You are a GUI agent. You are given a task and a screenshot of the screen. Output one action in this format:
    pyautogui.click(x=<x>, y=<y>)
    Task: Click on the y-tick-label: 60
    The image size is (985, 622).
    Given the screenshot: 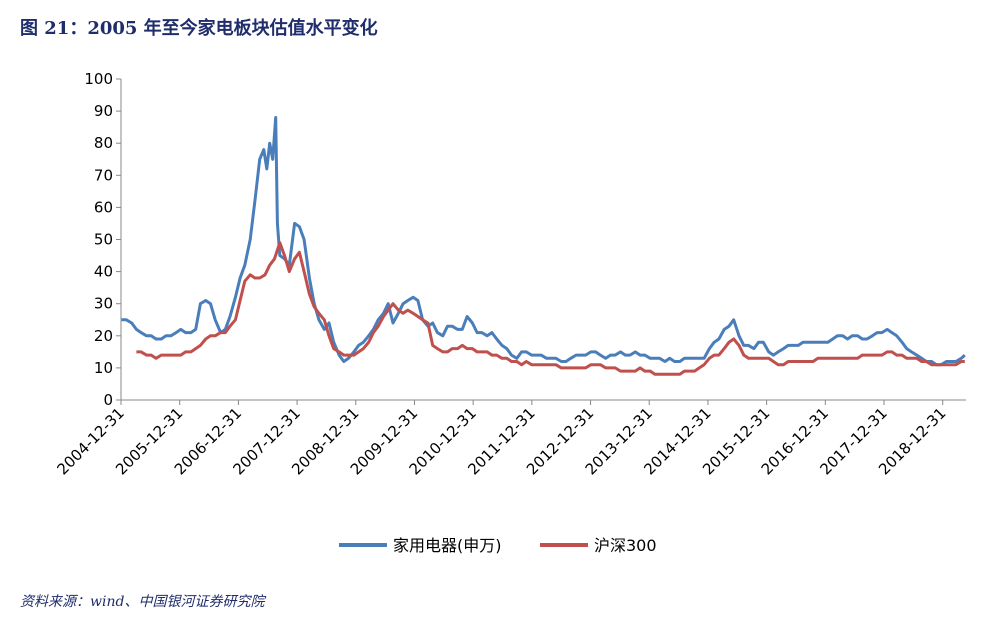 What is the action you would take?
    pyautogui.click(x=103, y=207)
    